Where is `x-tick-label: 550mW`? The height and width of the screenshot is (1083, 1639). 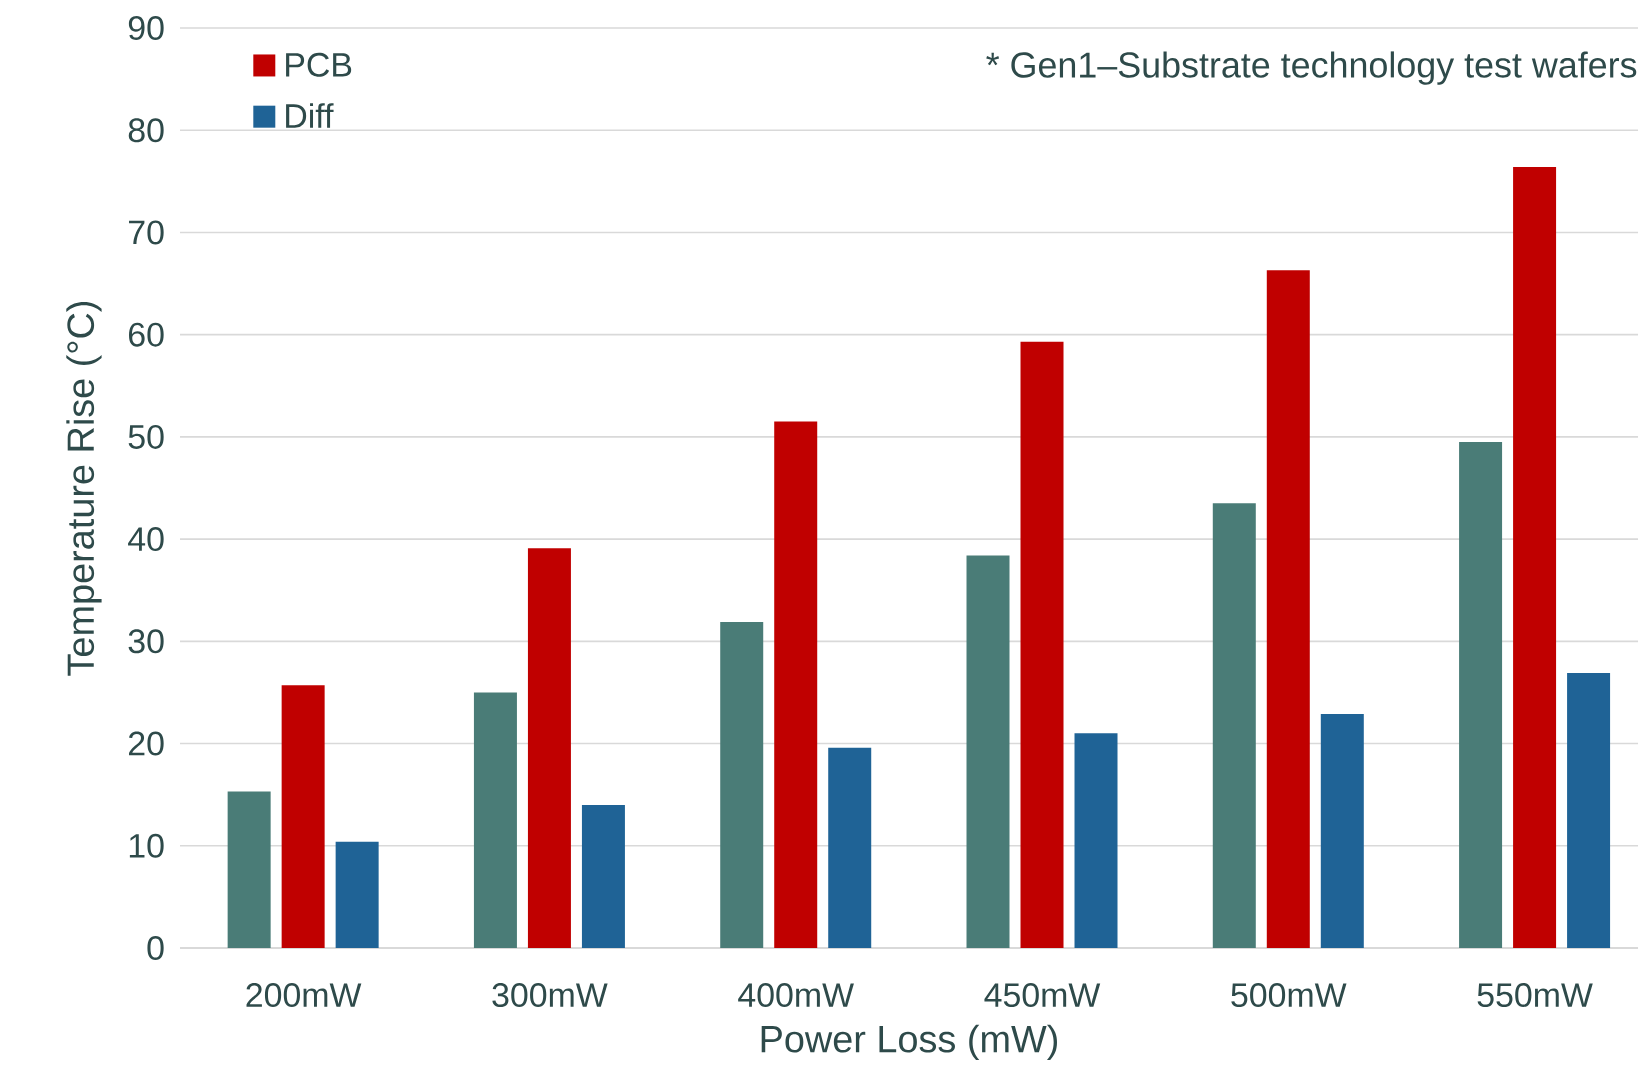 x-tick-label: 550mW is located at coordinates (1535, 995).